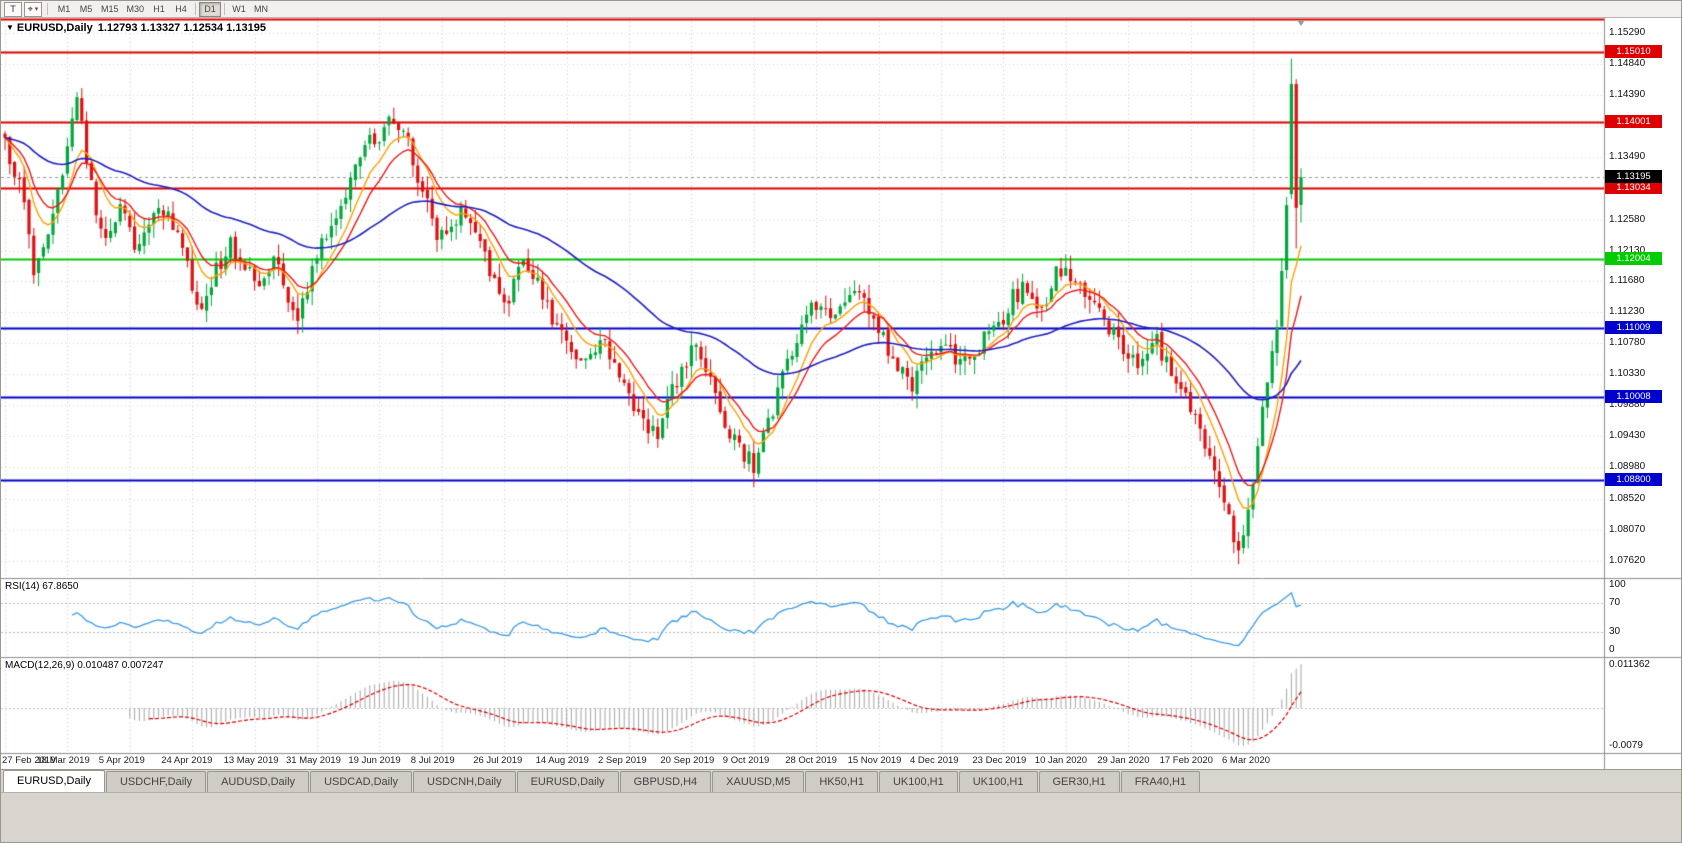  I want to click on timeframe-button-m5: M5, so click(86, 9).